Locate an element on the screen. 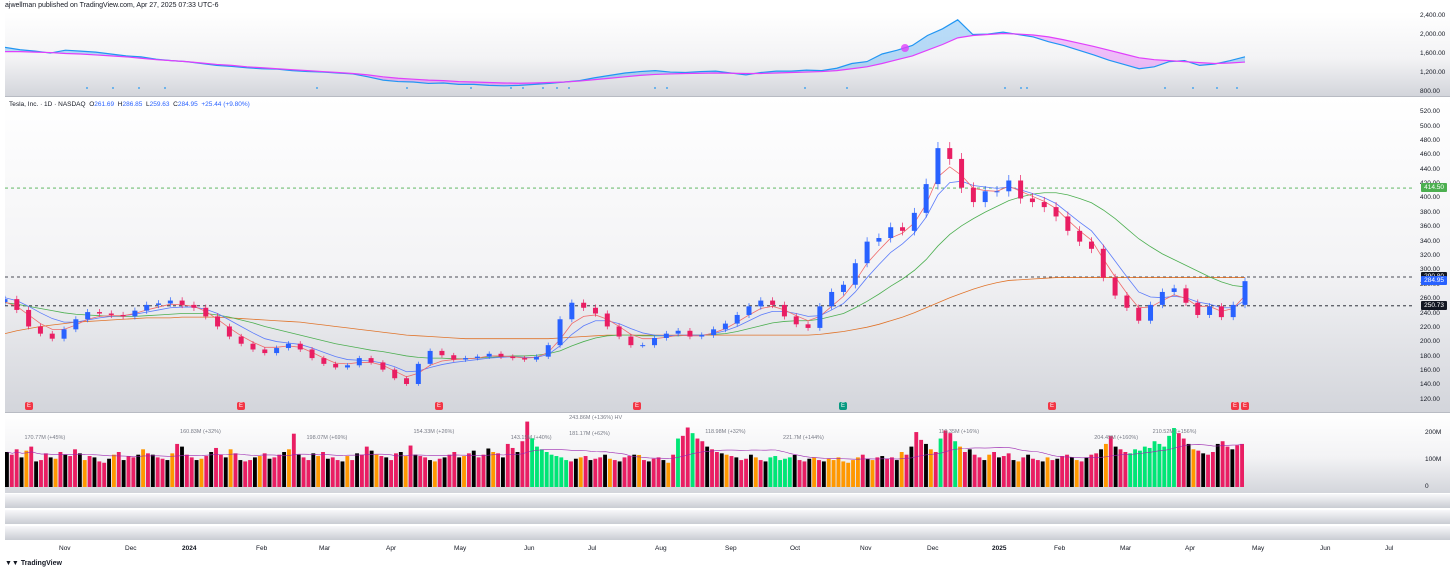  volume-chart is located at coordinates (727, 453).